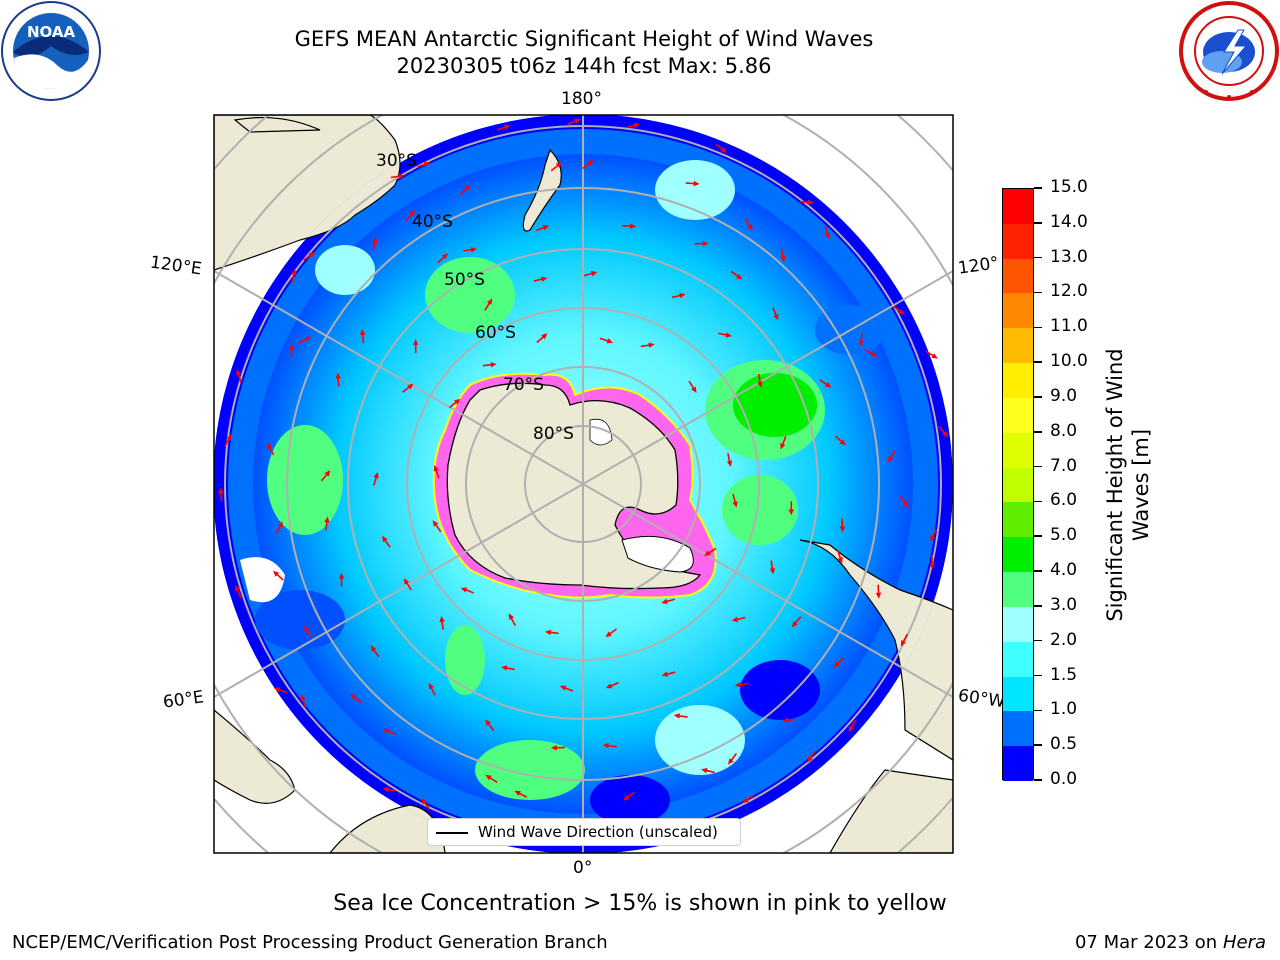 The image size is (1280, 960). I want to click on colorbar-title: Significant Height of Wind Waves [m], so click(1128, 485).